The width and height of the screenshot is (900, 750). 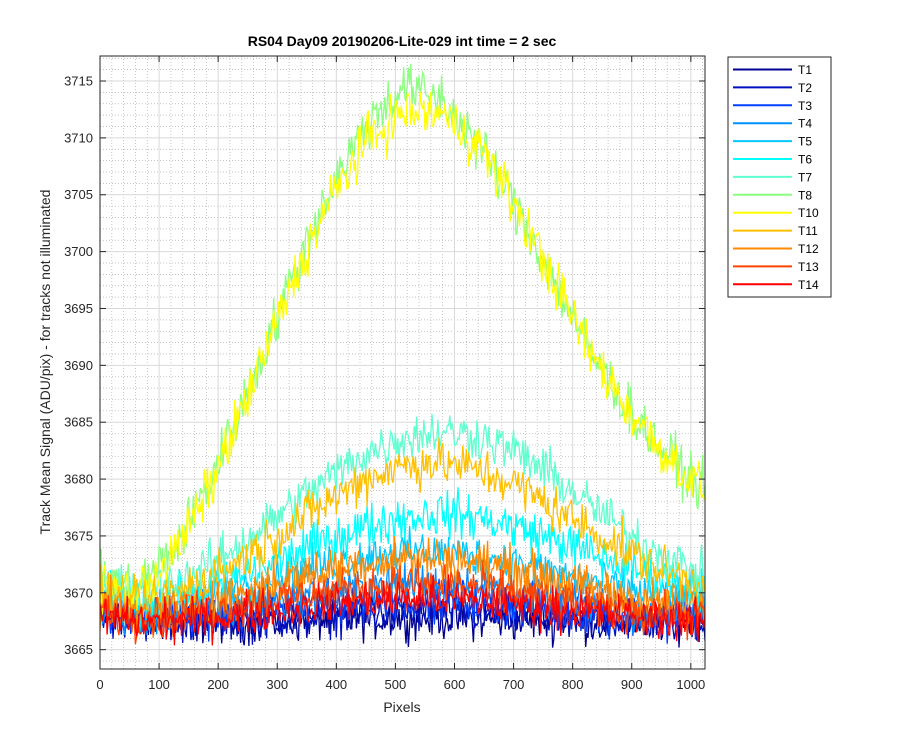 What do you see at coordinates (775, 231) in the screenshot?
I see `legend-item-t11: T11` at bounding box center [775, 231].